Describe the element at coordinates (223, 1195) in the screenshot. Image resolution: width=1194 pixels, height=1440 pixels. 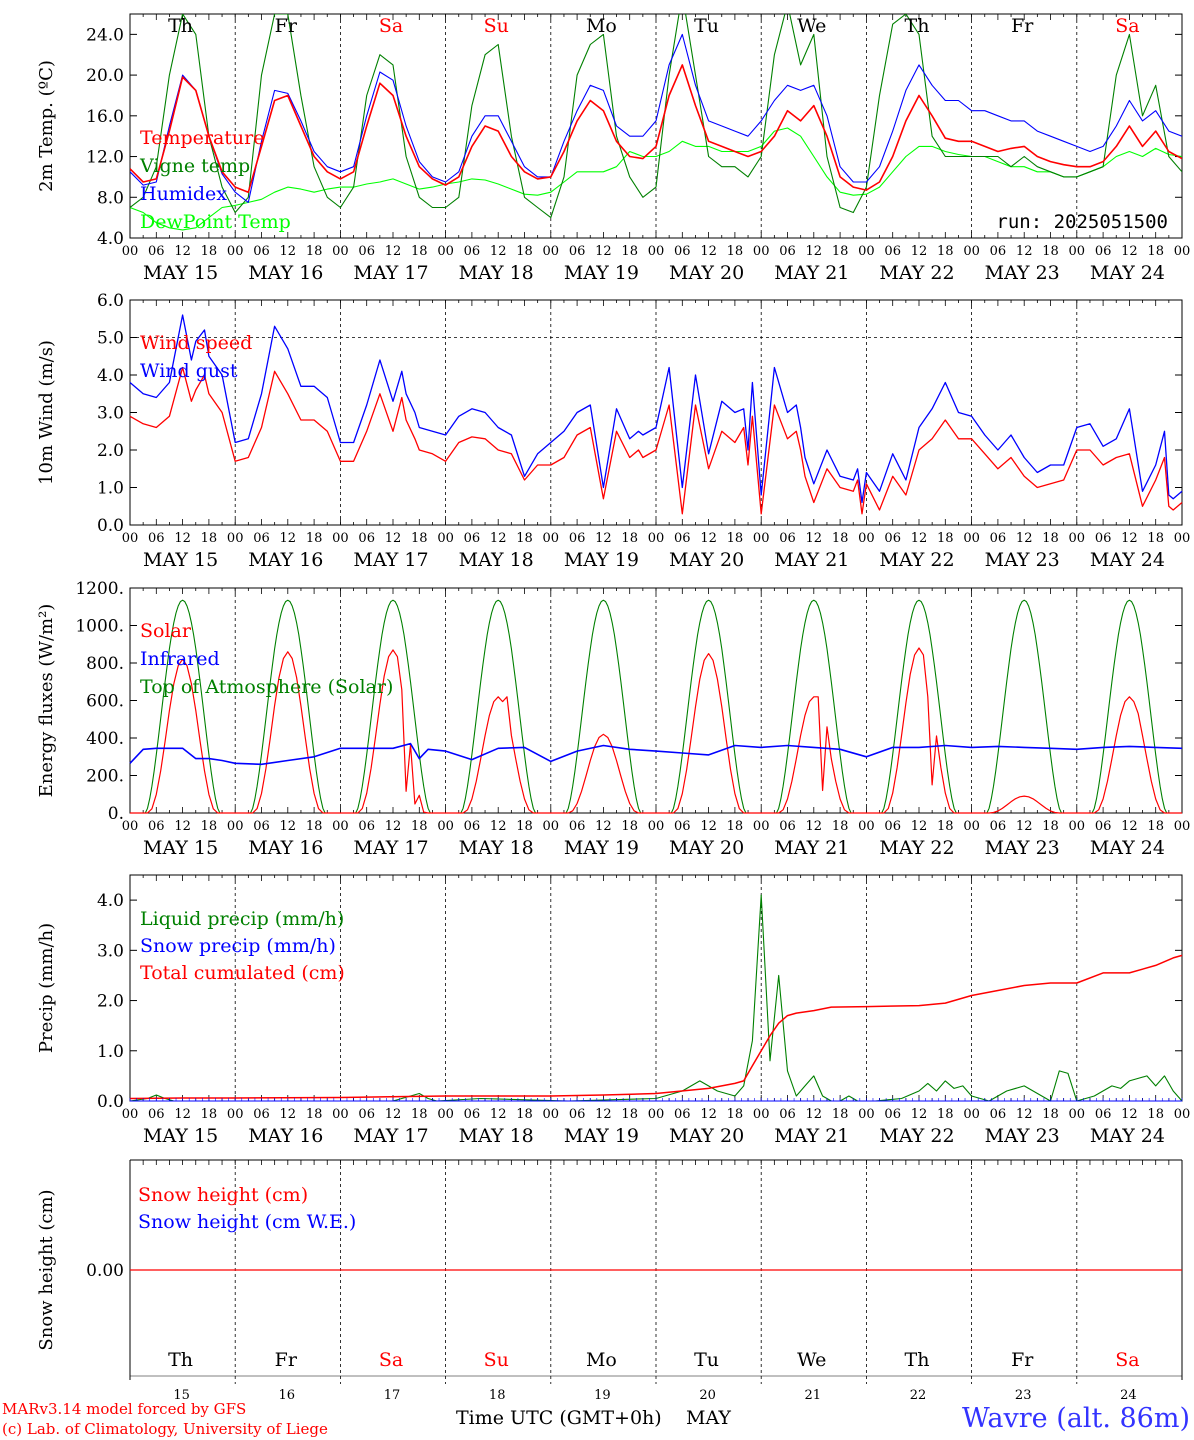
I see `legend-snow-height-cm: Snow height (cm)` at that location.